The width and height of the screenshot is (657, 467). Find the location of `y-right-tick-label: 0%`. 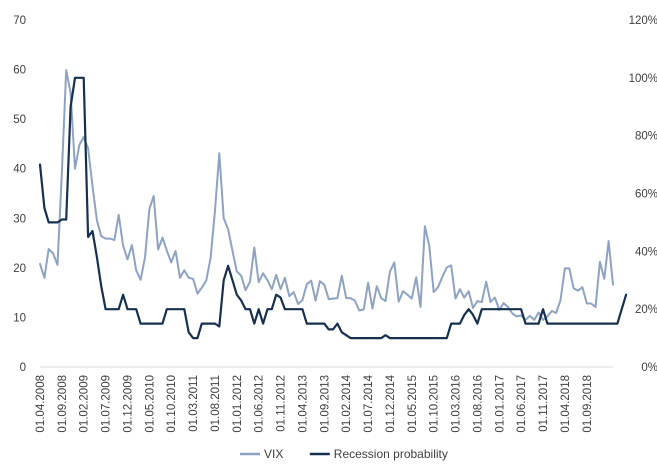

y-right-tick-label: 0% is located at coordinates (649, 368).